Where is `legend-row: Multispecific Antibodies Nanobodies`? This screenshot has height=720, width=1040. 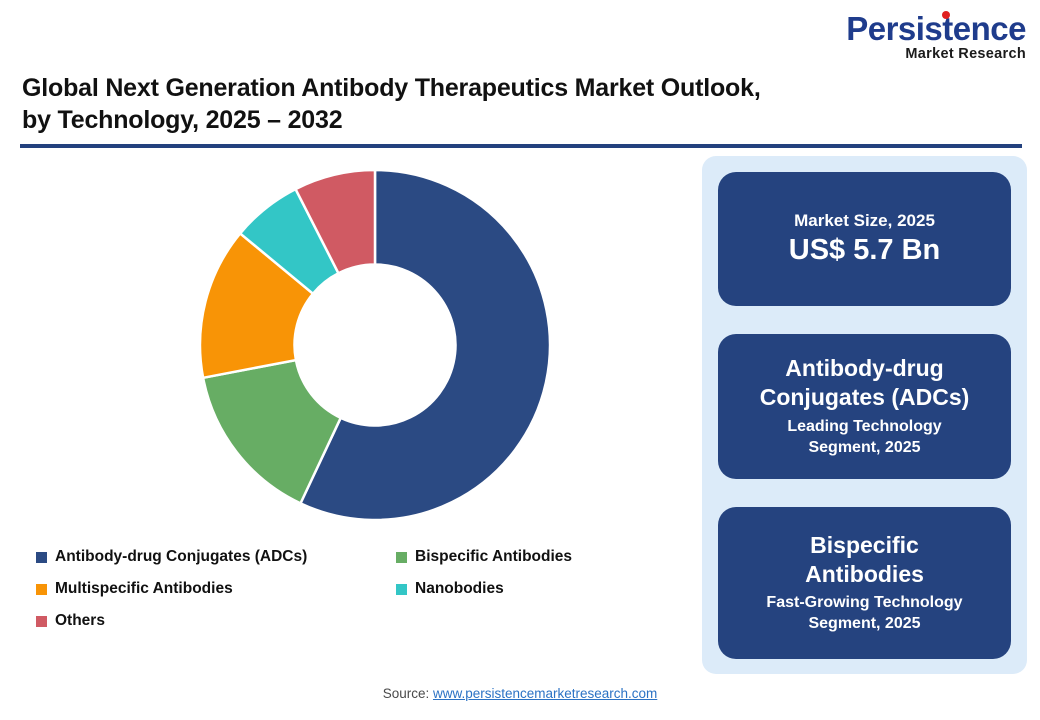
legend-row: Multispecific Antibodies Nanobodies is located at coordinates (356, 589).